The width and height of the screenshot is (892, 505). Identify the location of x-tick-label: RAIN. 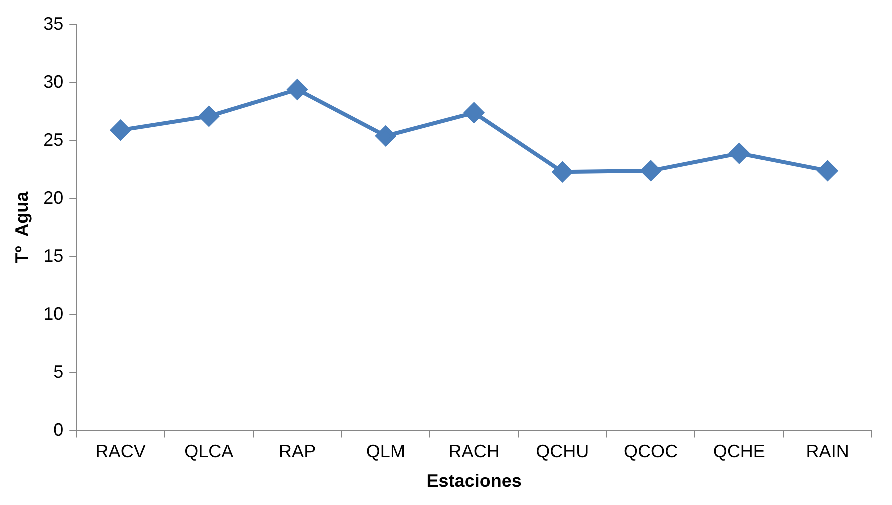
(828, 452).